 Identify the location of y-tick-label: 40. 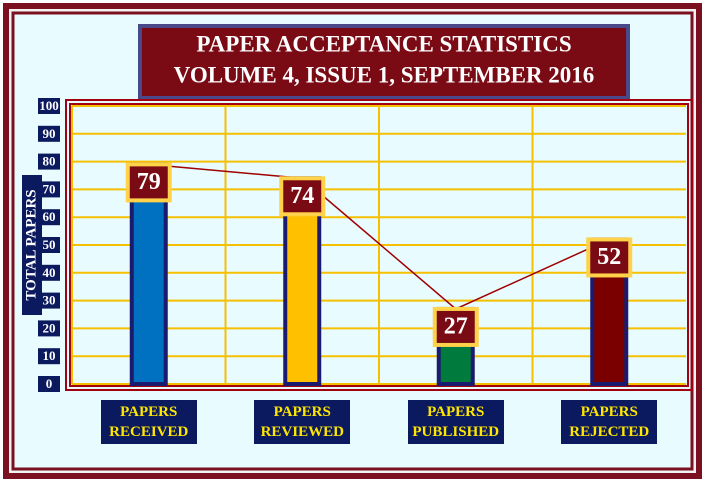
(49, 272).